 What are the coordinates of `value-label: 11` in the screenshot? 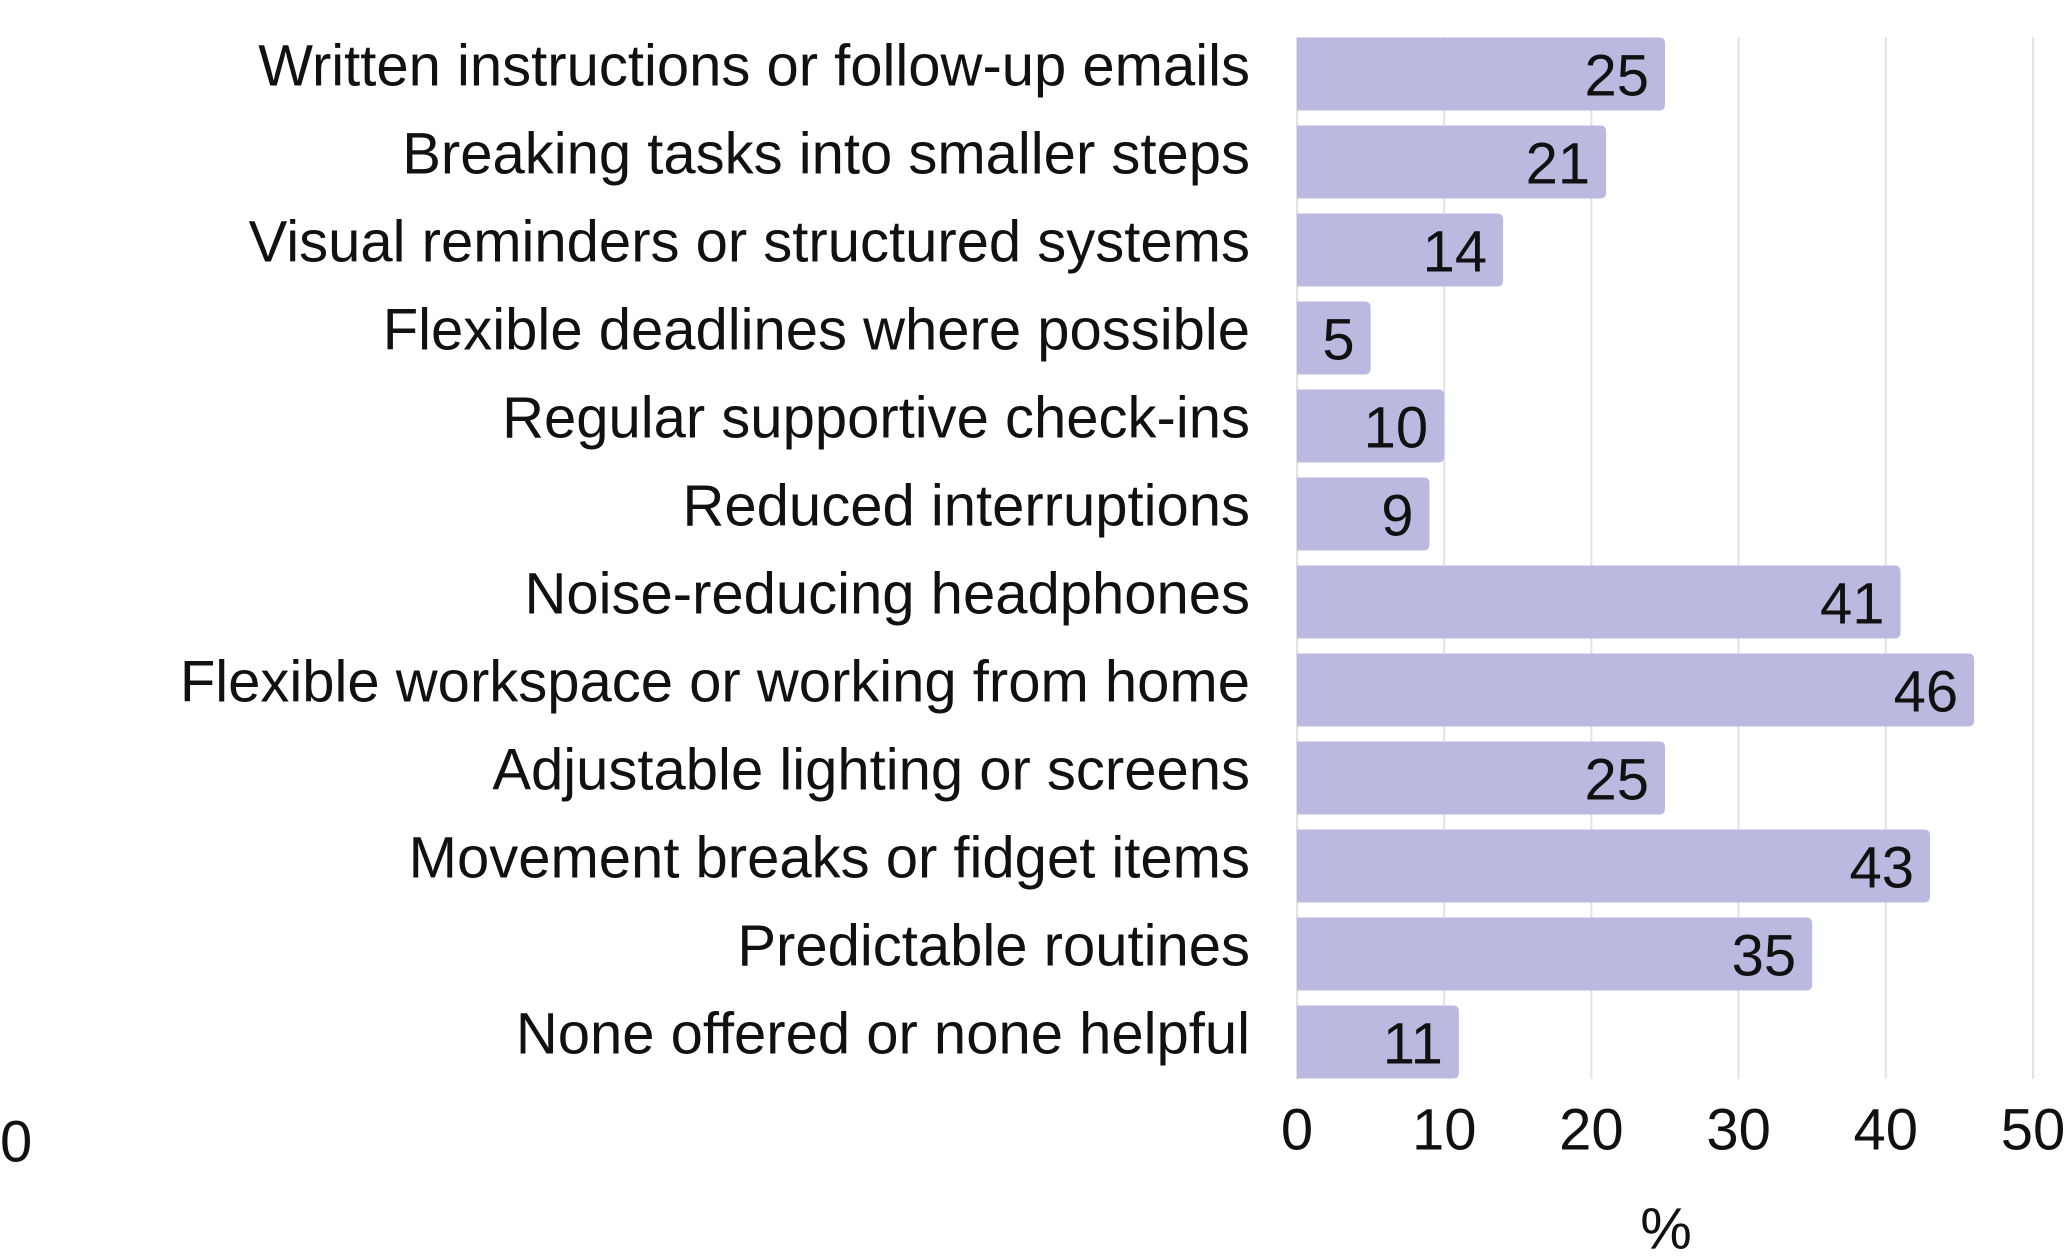 It's located at (1413, 1043).